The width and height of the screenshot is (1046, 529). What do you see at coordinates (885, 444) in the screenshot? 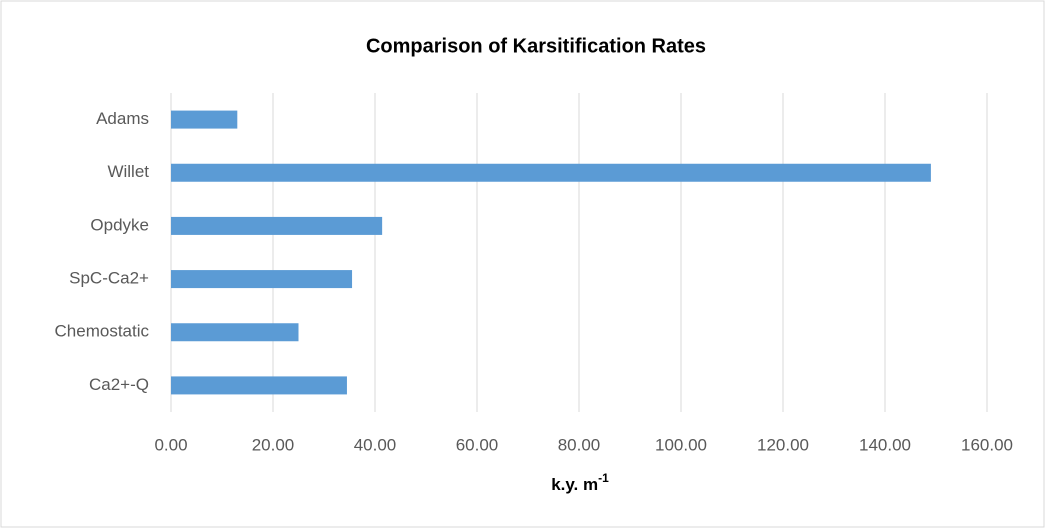
I see `x-tick-label: 140.00` at bounding box center [885, 444].